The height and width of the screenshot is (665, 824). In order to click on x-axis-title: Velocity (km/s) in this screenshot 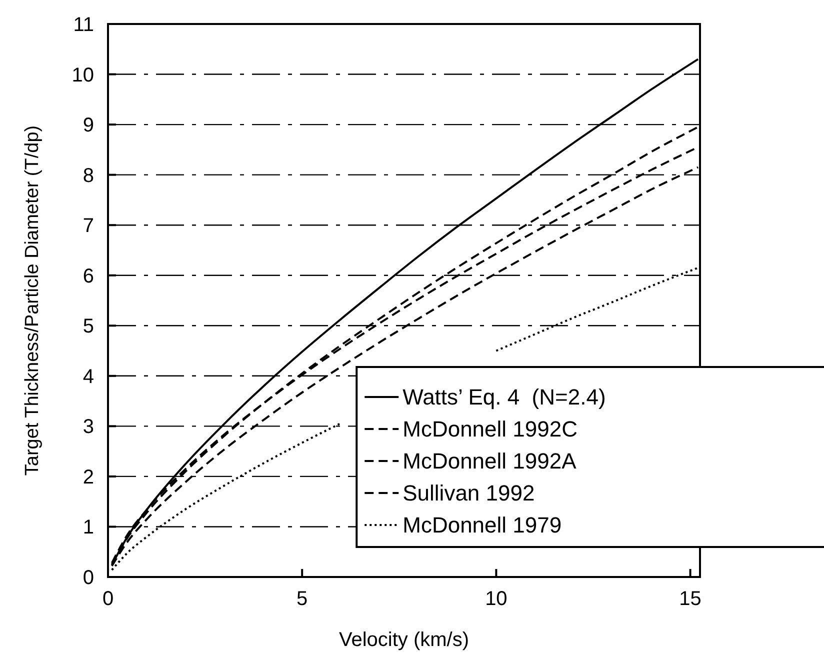, I will do `click(404, 640)`.